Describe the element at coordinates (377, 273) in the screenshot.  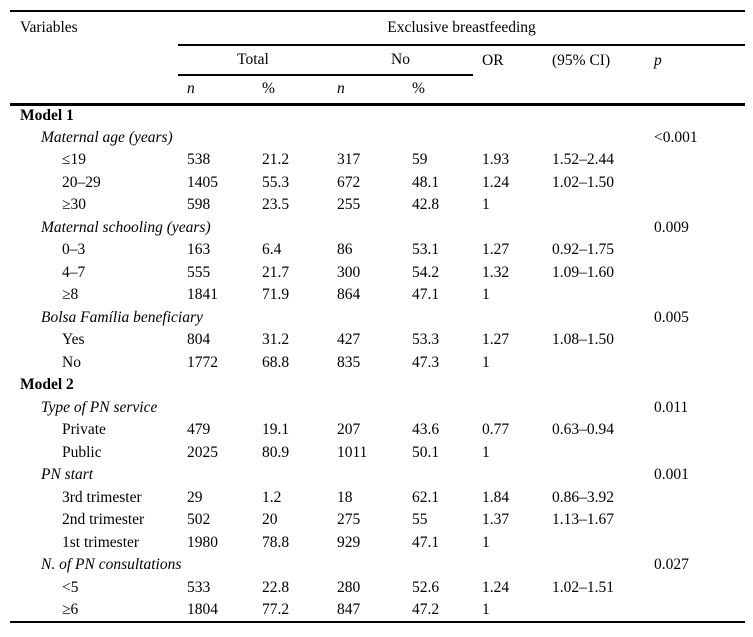
I see `category-data-row: 4–7 555 21.7 300 54.2 1.32 1.09–1.60` at that location.